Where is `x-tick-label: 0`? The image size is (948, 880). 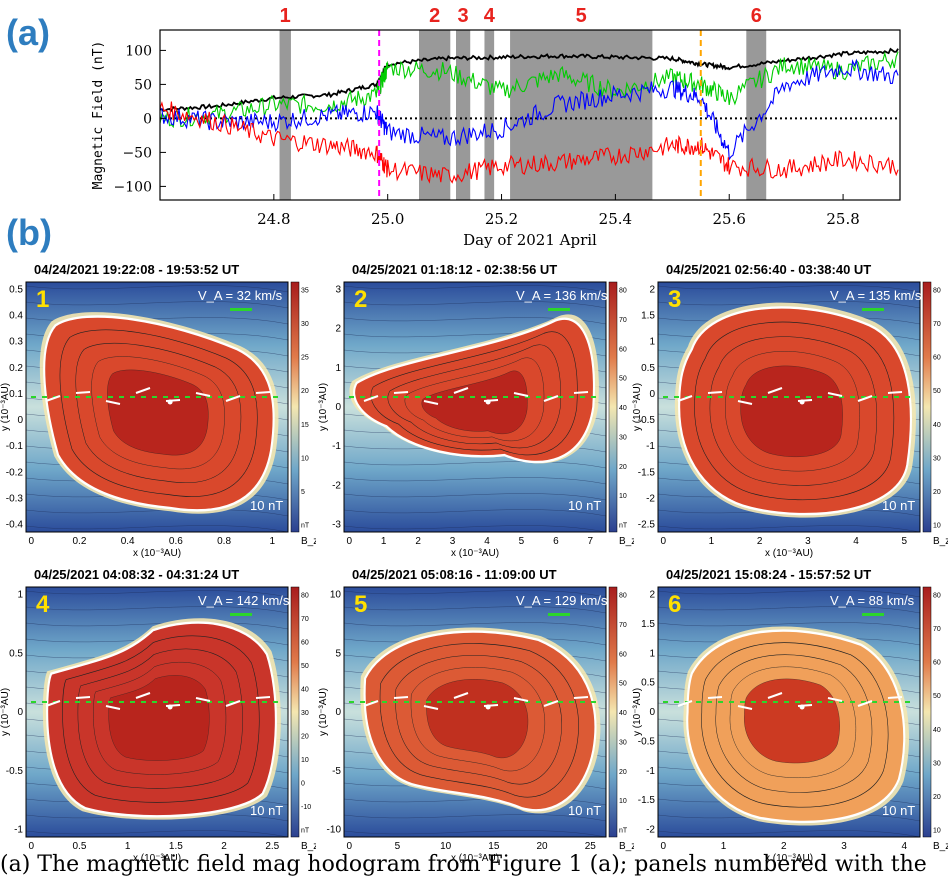 x-tick-label: 0 is located at coordinates (349, 541).